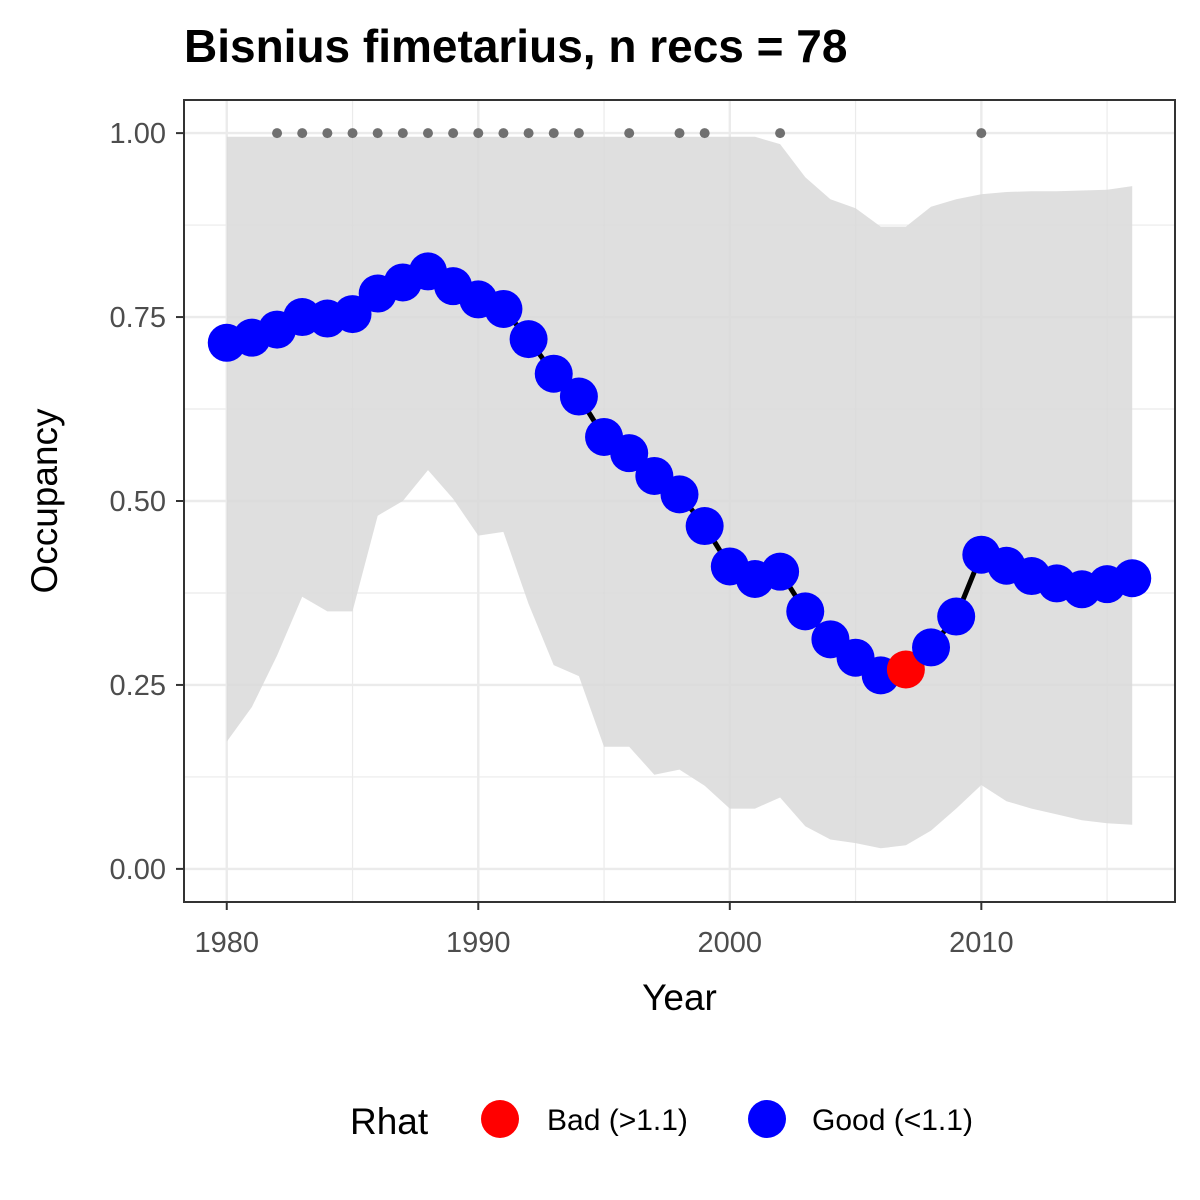  Describe the element at coordinates (227, 943) in the screenshot. I see `x-tick-label: 1980` at that location.